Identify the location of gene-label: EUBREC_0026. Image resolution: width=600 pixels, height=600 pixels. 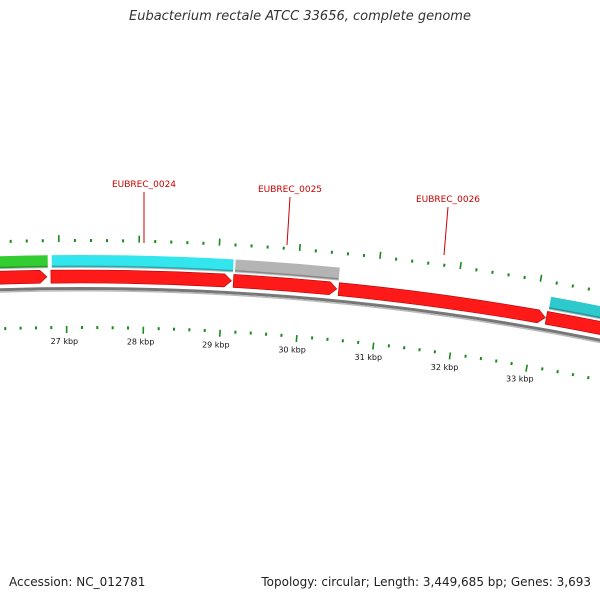
(448, 200).